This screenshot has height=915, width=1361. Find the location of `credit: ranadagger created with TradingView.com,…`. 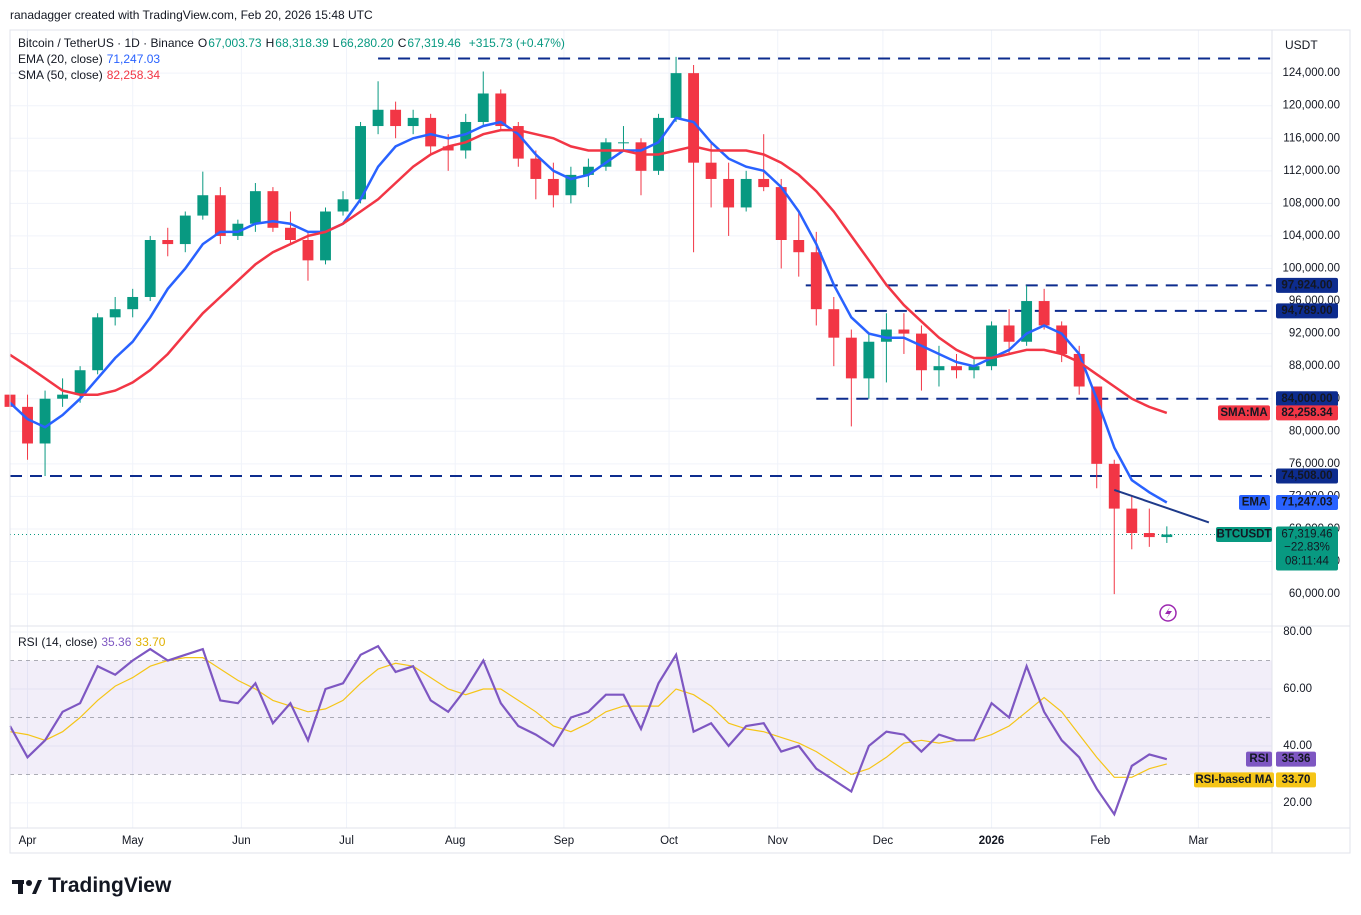

credit: ranadagger created with TradingView.com,… is located at coordinates (191, 15).